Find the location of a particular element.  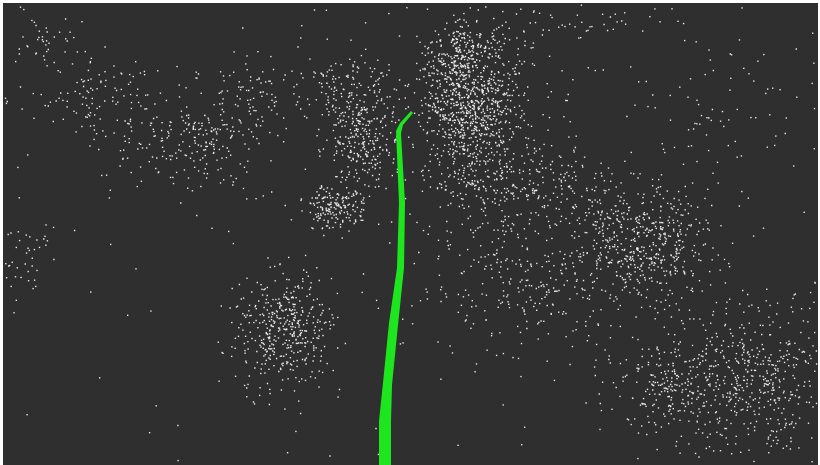

camera-trajectory is located at coordinates (396, 288).